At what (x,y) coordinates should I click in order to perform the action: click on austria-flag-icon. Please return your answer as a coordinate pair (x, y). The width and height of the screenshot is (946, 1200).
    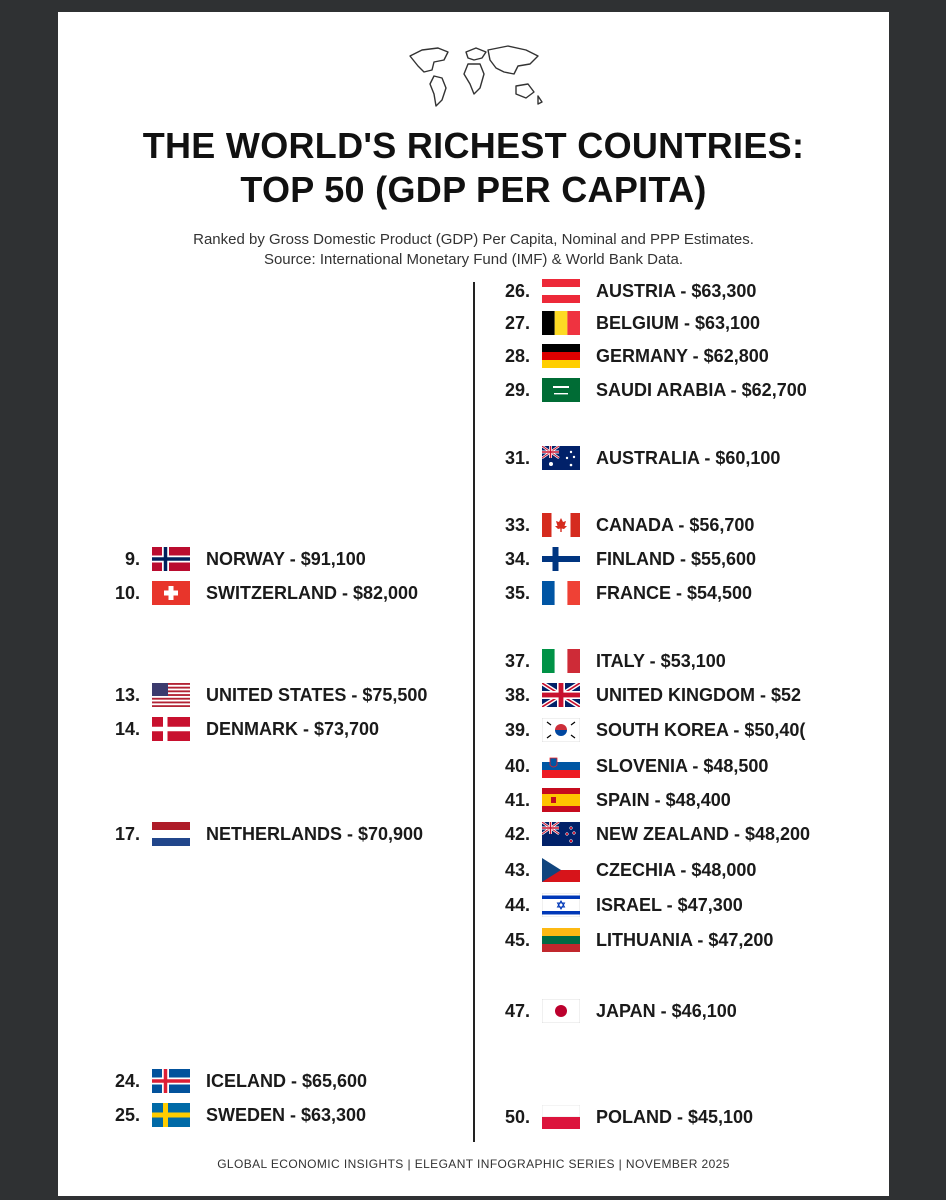
    Looking at the image, I should click on (561, 291).